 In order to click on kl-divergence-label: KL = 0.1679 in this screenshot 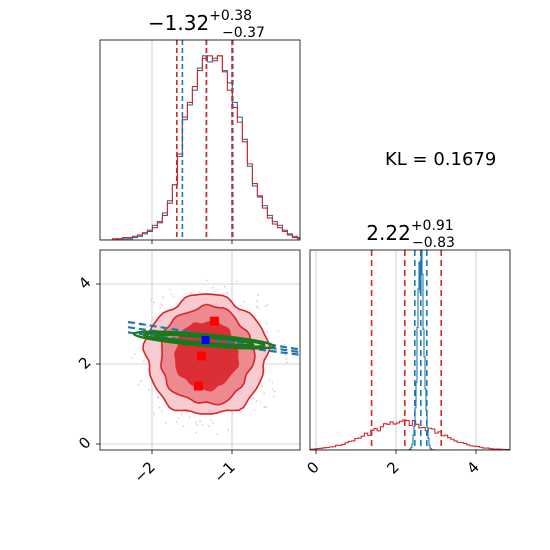, I will do `click(440, 159)`.